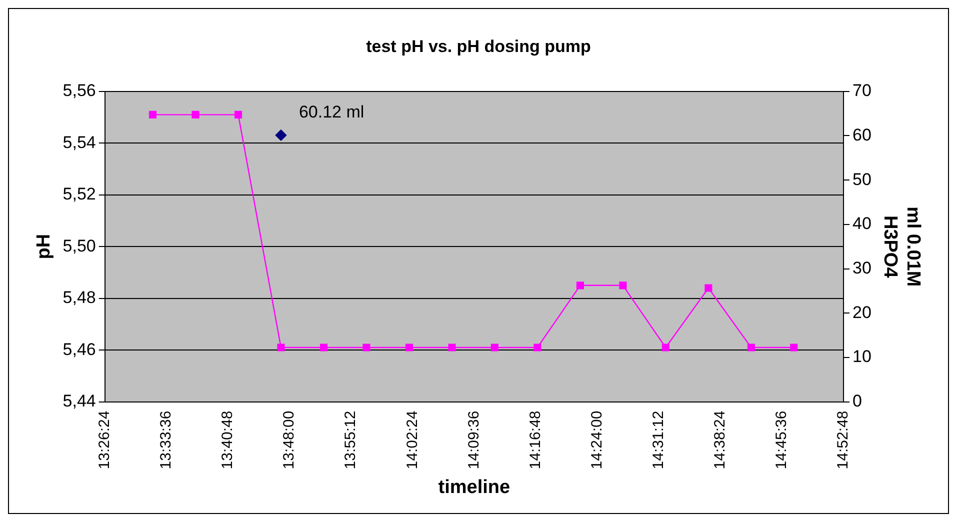 The width and height of the screenshot is (957, 522). Describe the element at coordinates (857, 401) in the screenshot. I see `y2-tick-label: 0` at that location.